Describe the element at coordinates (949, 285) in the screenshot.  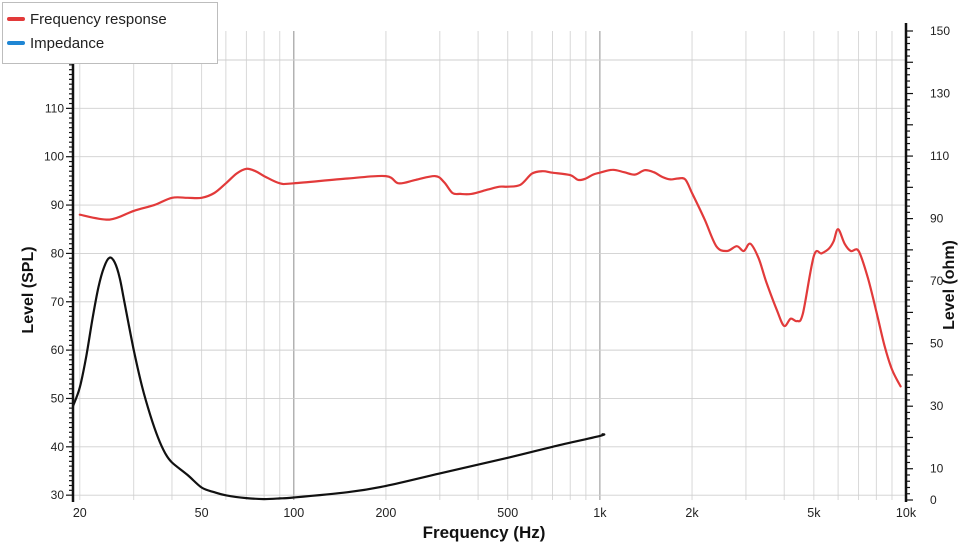
I see `y-axis-title-right: Level (ohm)` at that location.